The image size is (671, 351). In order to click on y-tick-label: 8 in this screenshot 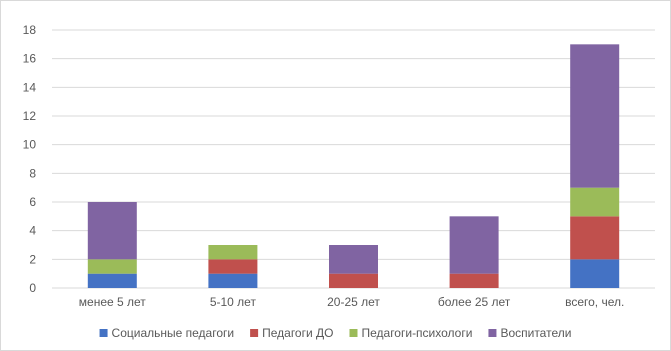, I will do `click(32, 173)`.